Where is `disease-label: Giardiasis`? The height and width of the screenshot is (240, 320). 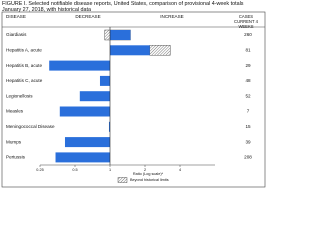 disease-label: Giardiasis is located at coordinates (16, 34).